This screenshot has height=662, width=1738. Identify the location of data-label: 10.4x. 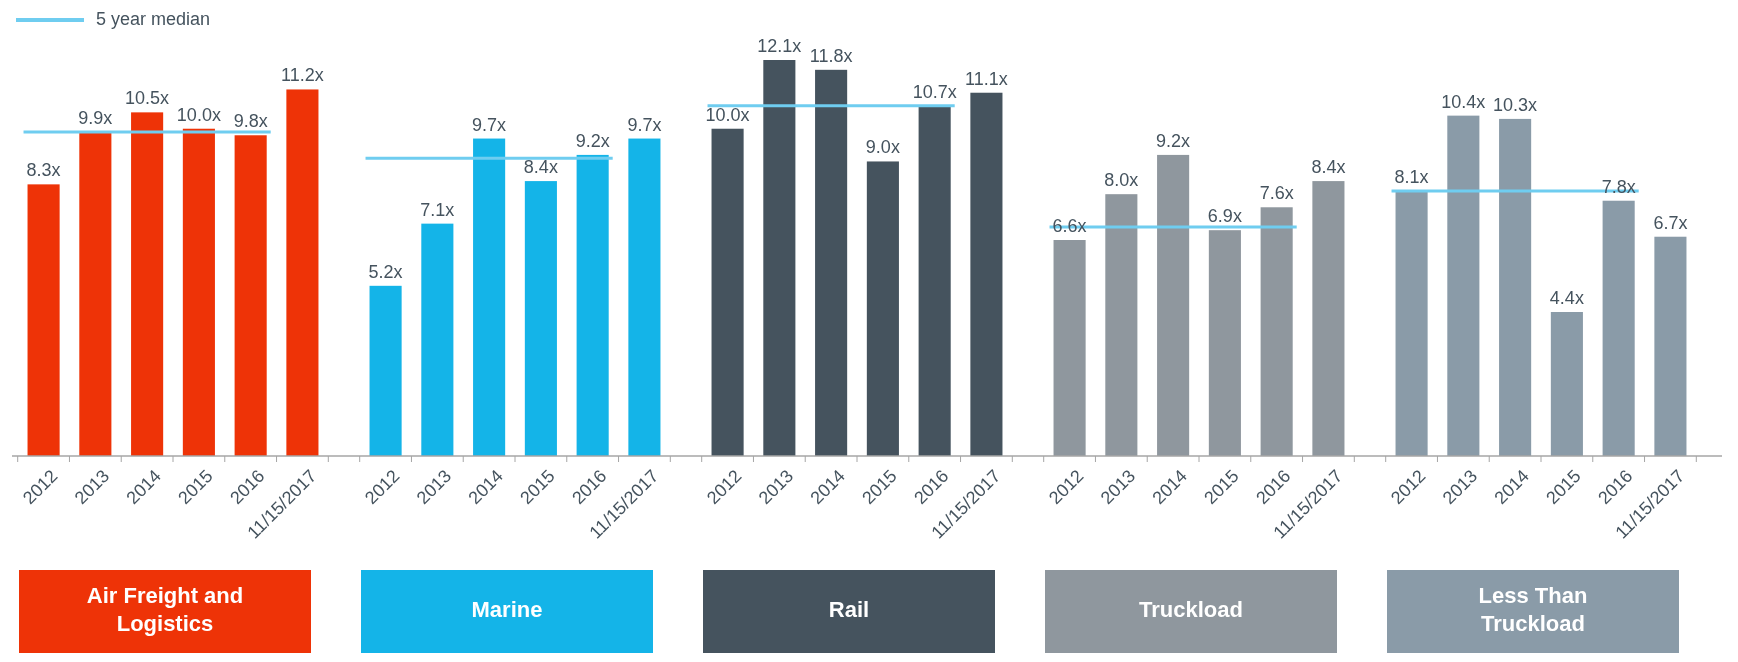
(1463, 101).